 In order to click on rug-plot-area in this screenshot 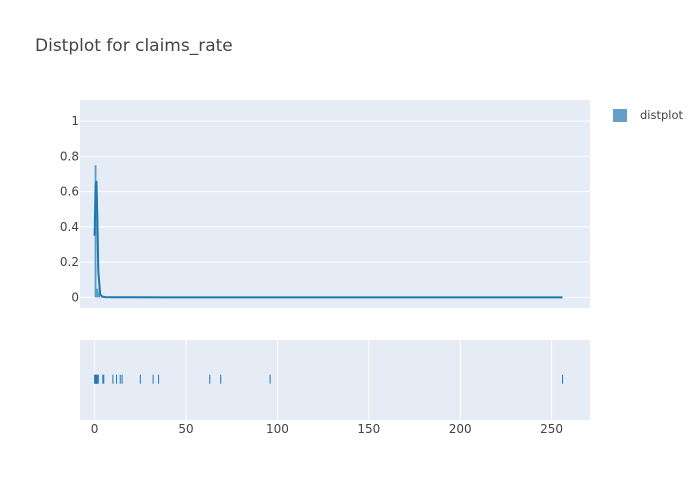, I will do `click(335, 380)`.